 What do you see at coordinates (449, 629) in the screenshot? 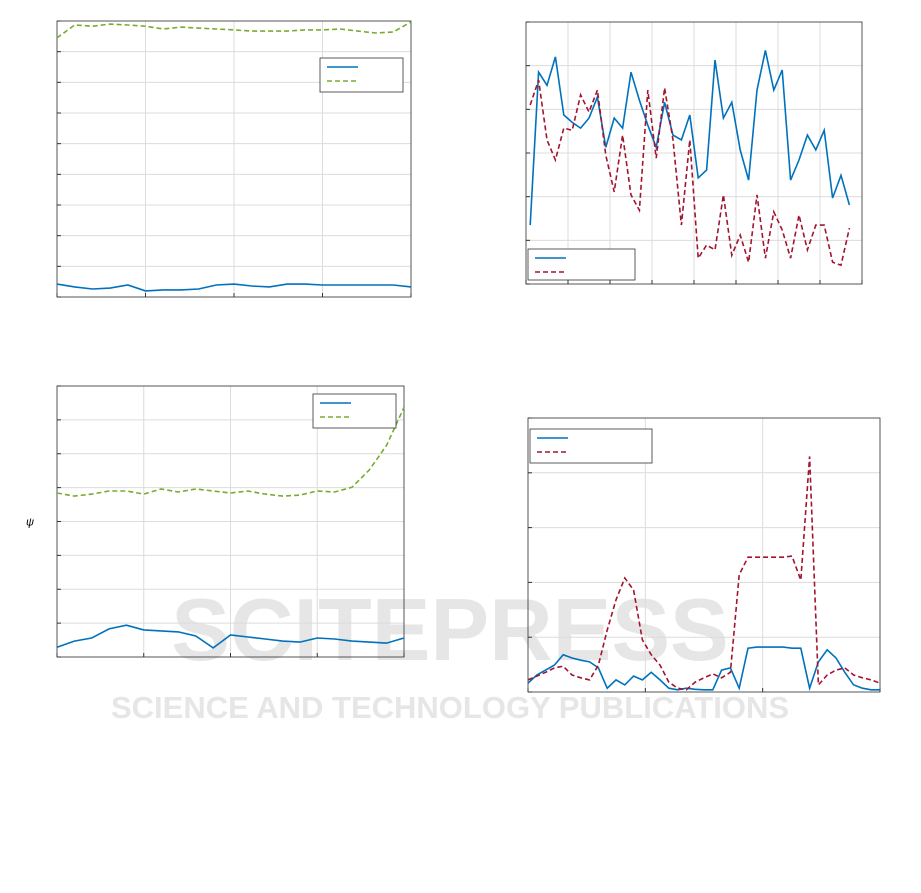
I see `watermark-title: SCITEPRESS` at bounding box center [449, 629].